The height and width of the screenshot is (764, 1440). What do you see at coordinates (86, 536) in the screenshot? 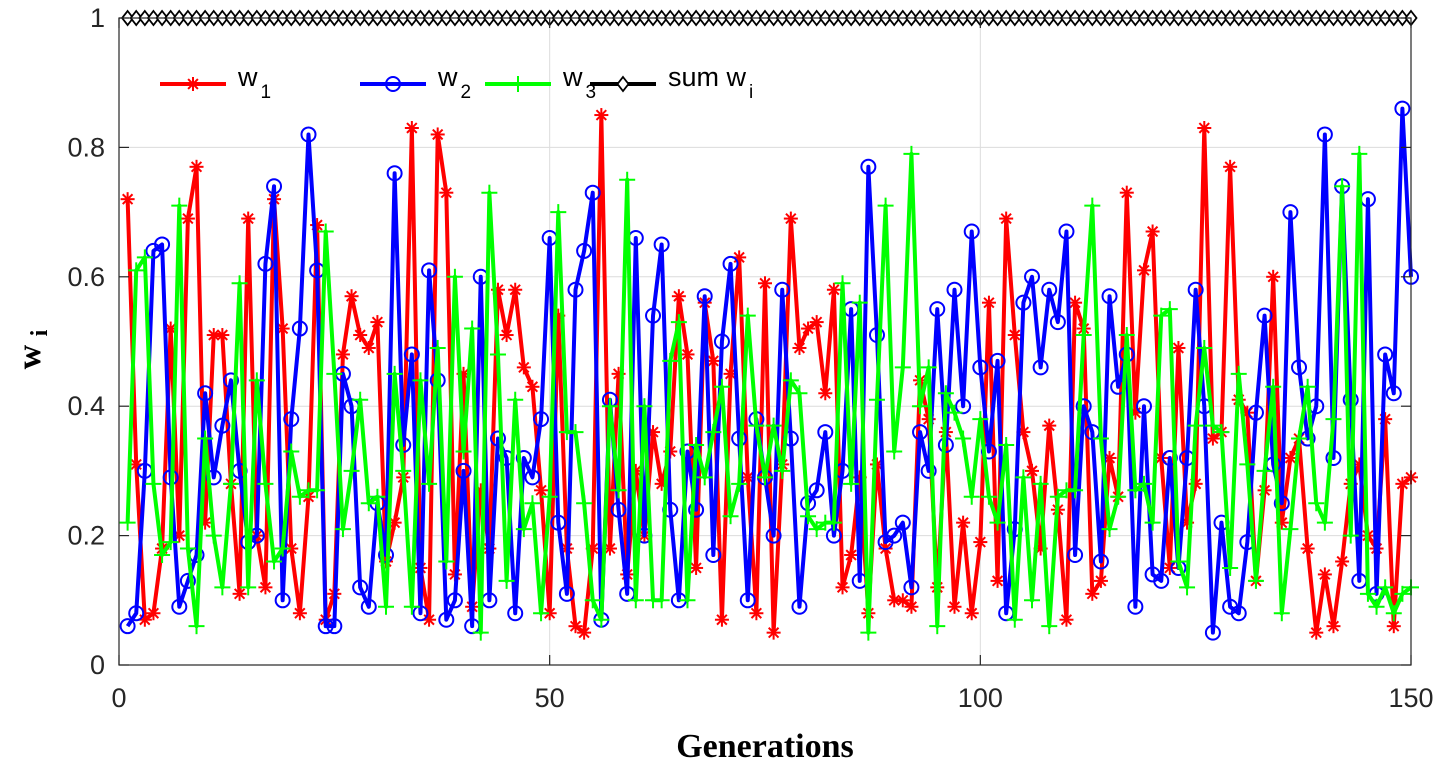
I see `y-tick-label: 0.2` at bounding box center [86, 536].